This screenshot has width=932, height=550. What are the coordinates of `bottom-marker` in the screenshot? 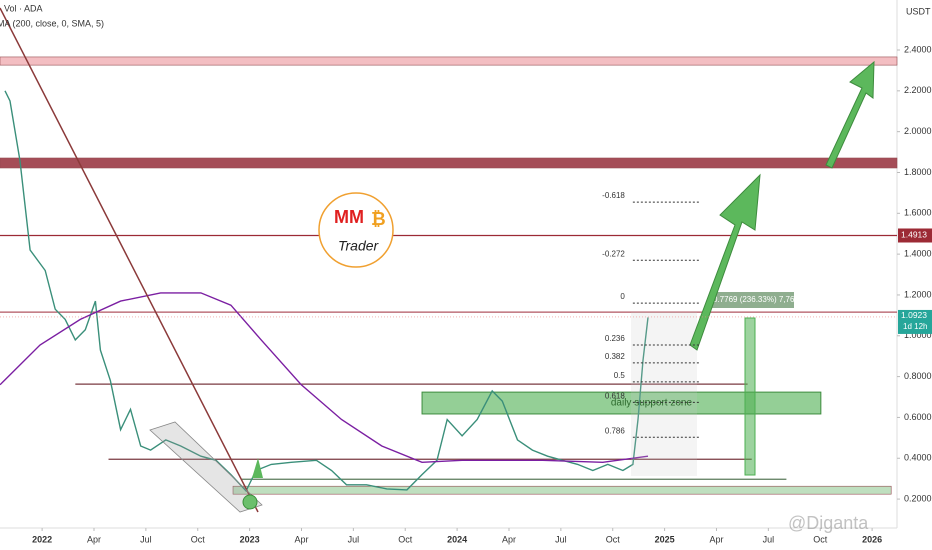 It's located at (250, 502).